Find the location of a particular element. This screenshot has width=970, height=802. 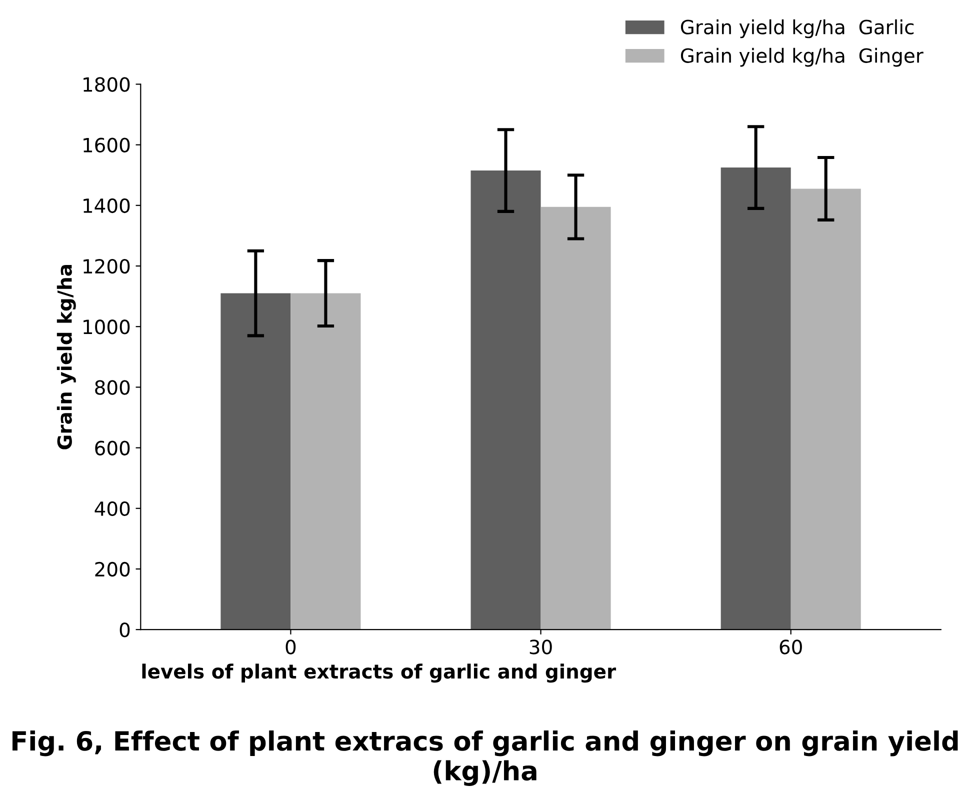

y-axis-title: Grain yield kg/ha is located at coordinates (66, 357).